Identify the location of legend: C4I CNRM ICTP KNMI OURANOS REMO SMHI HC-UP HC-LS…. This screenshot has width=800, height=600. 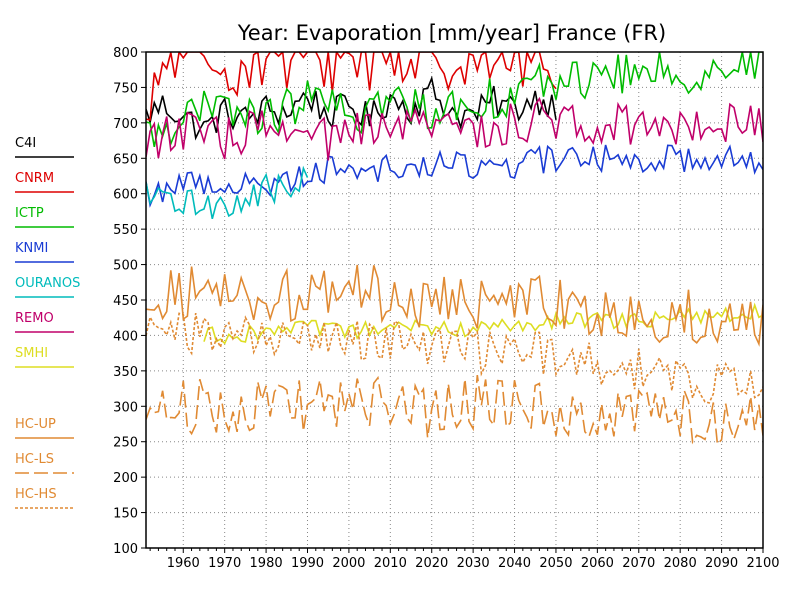
(47, 322).